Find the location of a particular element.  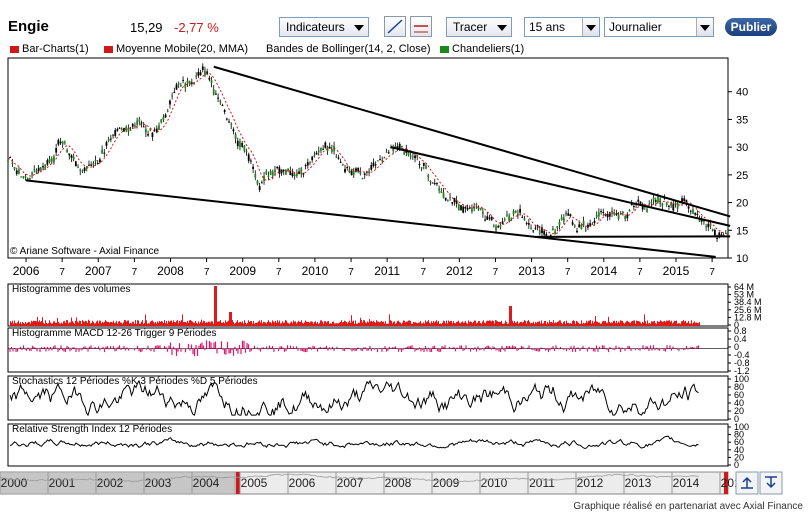

indicators-dropdown: Indicateurs is located at coordinates (324, 27).